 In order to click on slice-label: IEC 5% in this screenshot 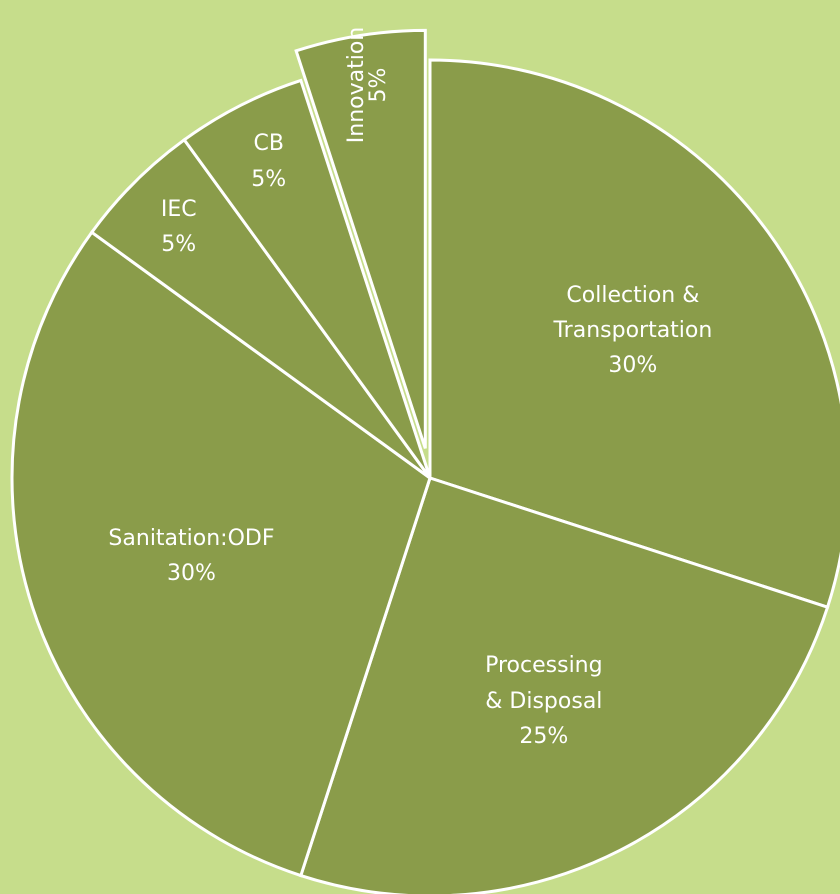, I will do `click(179, 227)`.